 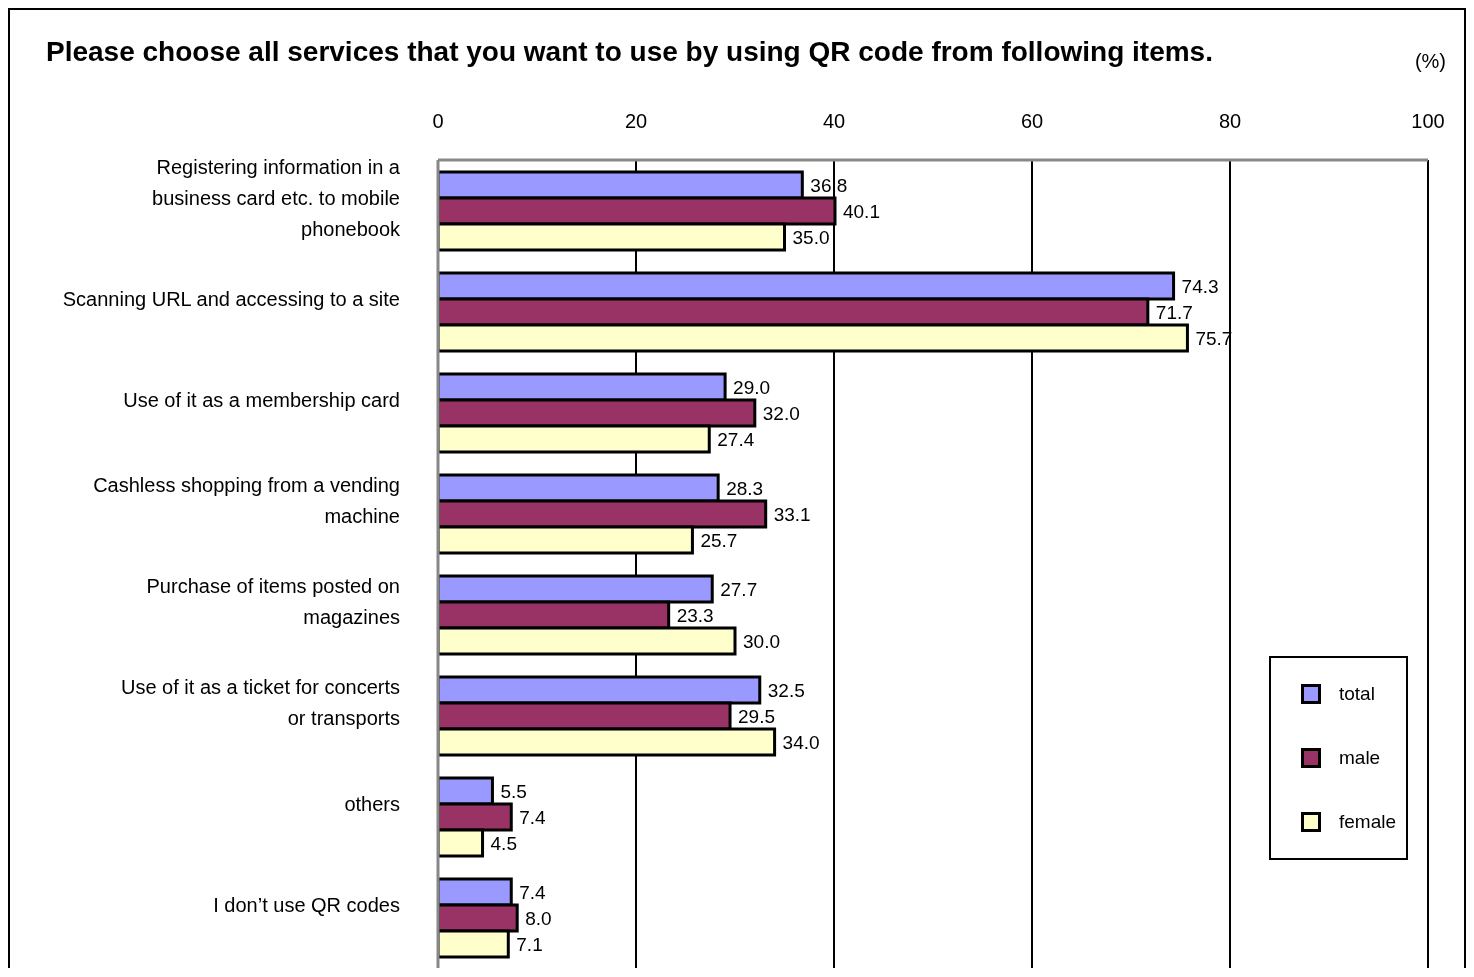 I want to click on data-label: 23.3, so click(x=695, y=615).